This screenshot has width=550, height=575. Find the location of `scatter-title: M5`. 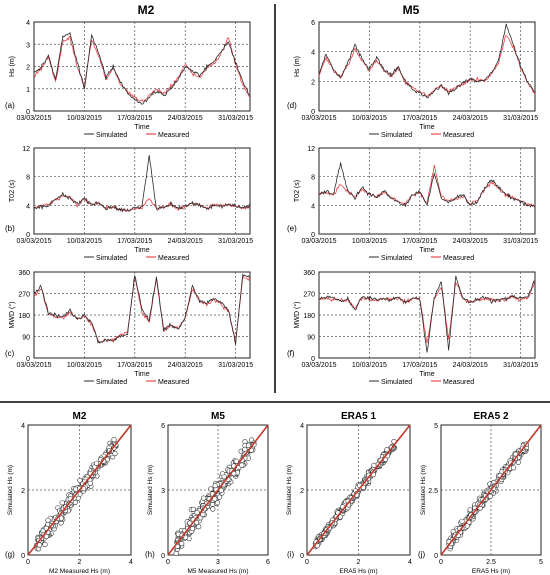

scatter-title: M5 is located at coordinates (218, 416).